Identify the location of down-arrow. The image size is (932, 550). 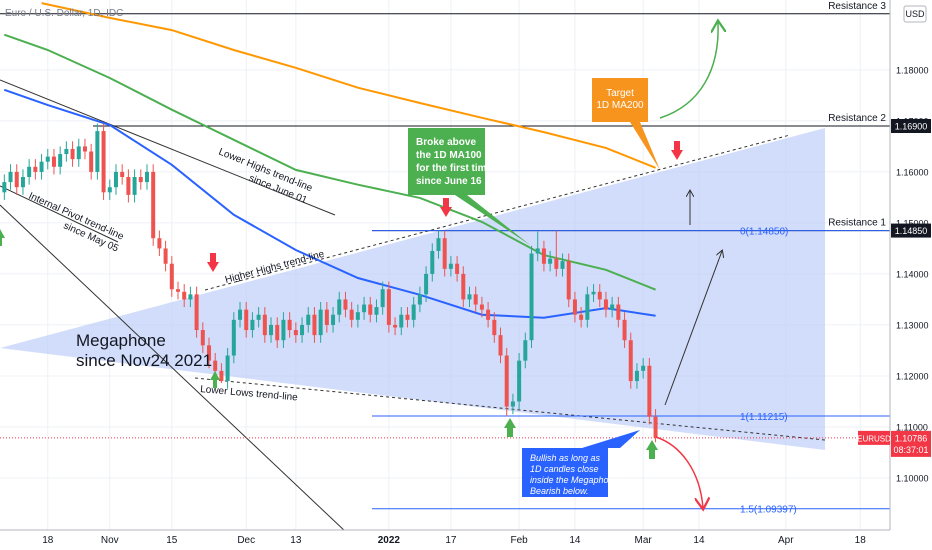
(213, 262).